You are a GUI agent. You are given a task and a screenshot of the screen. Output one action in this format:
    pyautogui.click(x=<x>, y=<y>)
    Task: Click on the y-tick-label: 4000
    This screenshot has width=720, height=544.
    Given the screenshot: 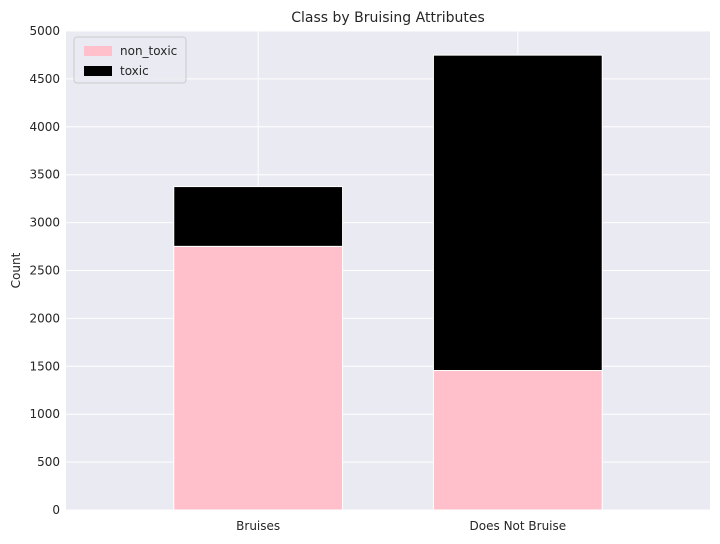 What is the action you would take?
    pyautogui.click(x=44, y=127)
    